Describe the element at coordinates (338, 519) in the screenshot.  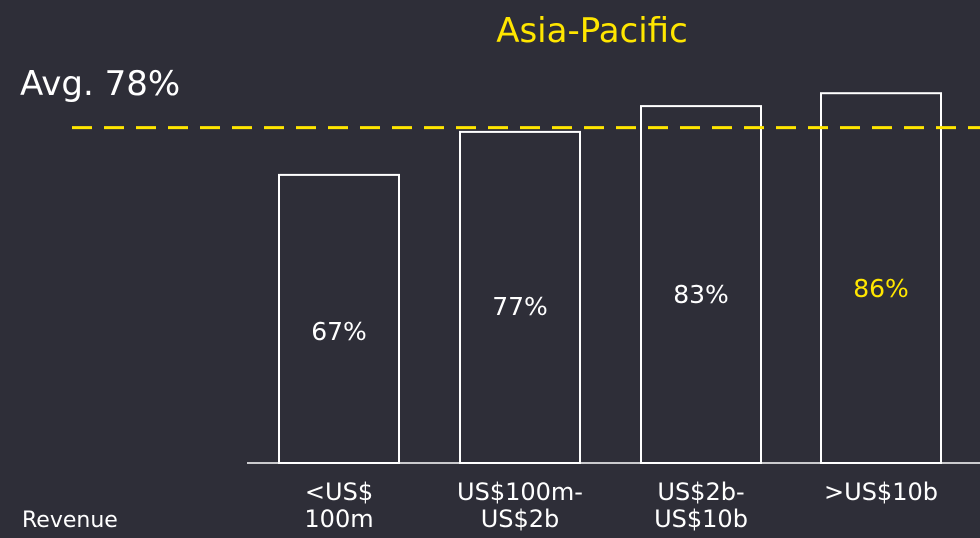
I see `category-label-1-line-2: 100m` at that location.